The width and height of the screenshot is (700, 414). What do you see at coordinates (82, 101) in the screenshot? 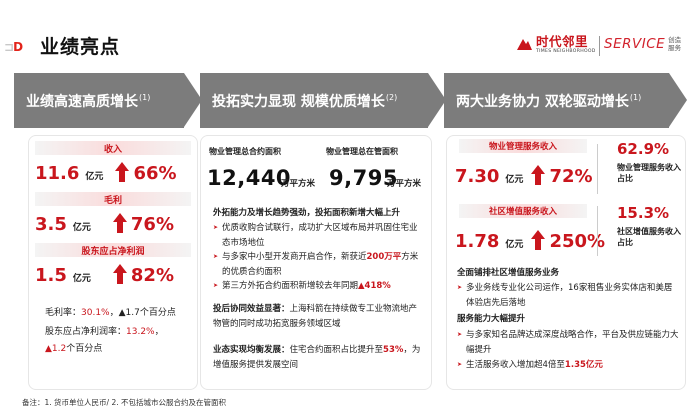
I see `band-title: 业绩高速高质增长` at bounding box center [82, 101].